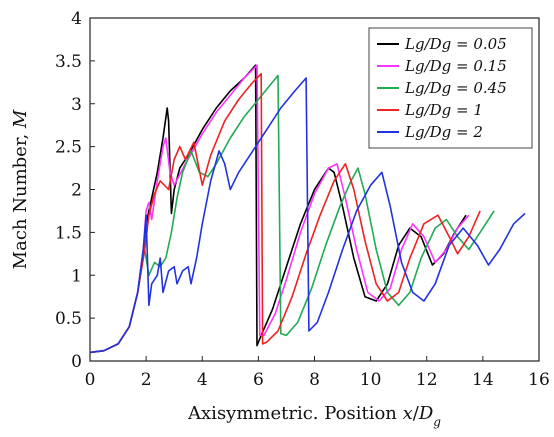 The image size is (554, 437). I want to click on y-axis-title-var-M: M, so click(20, 119).